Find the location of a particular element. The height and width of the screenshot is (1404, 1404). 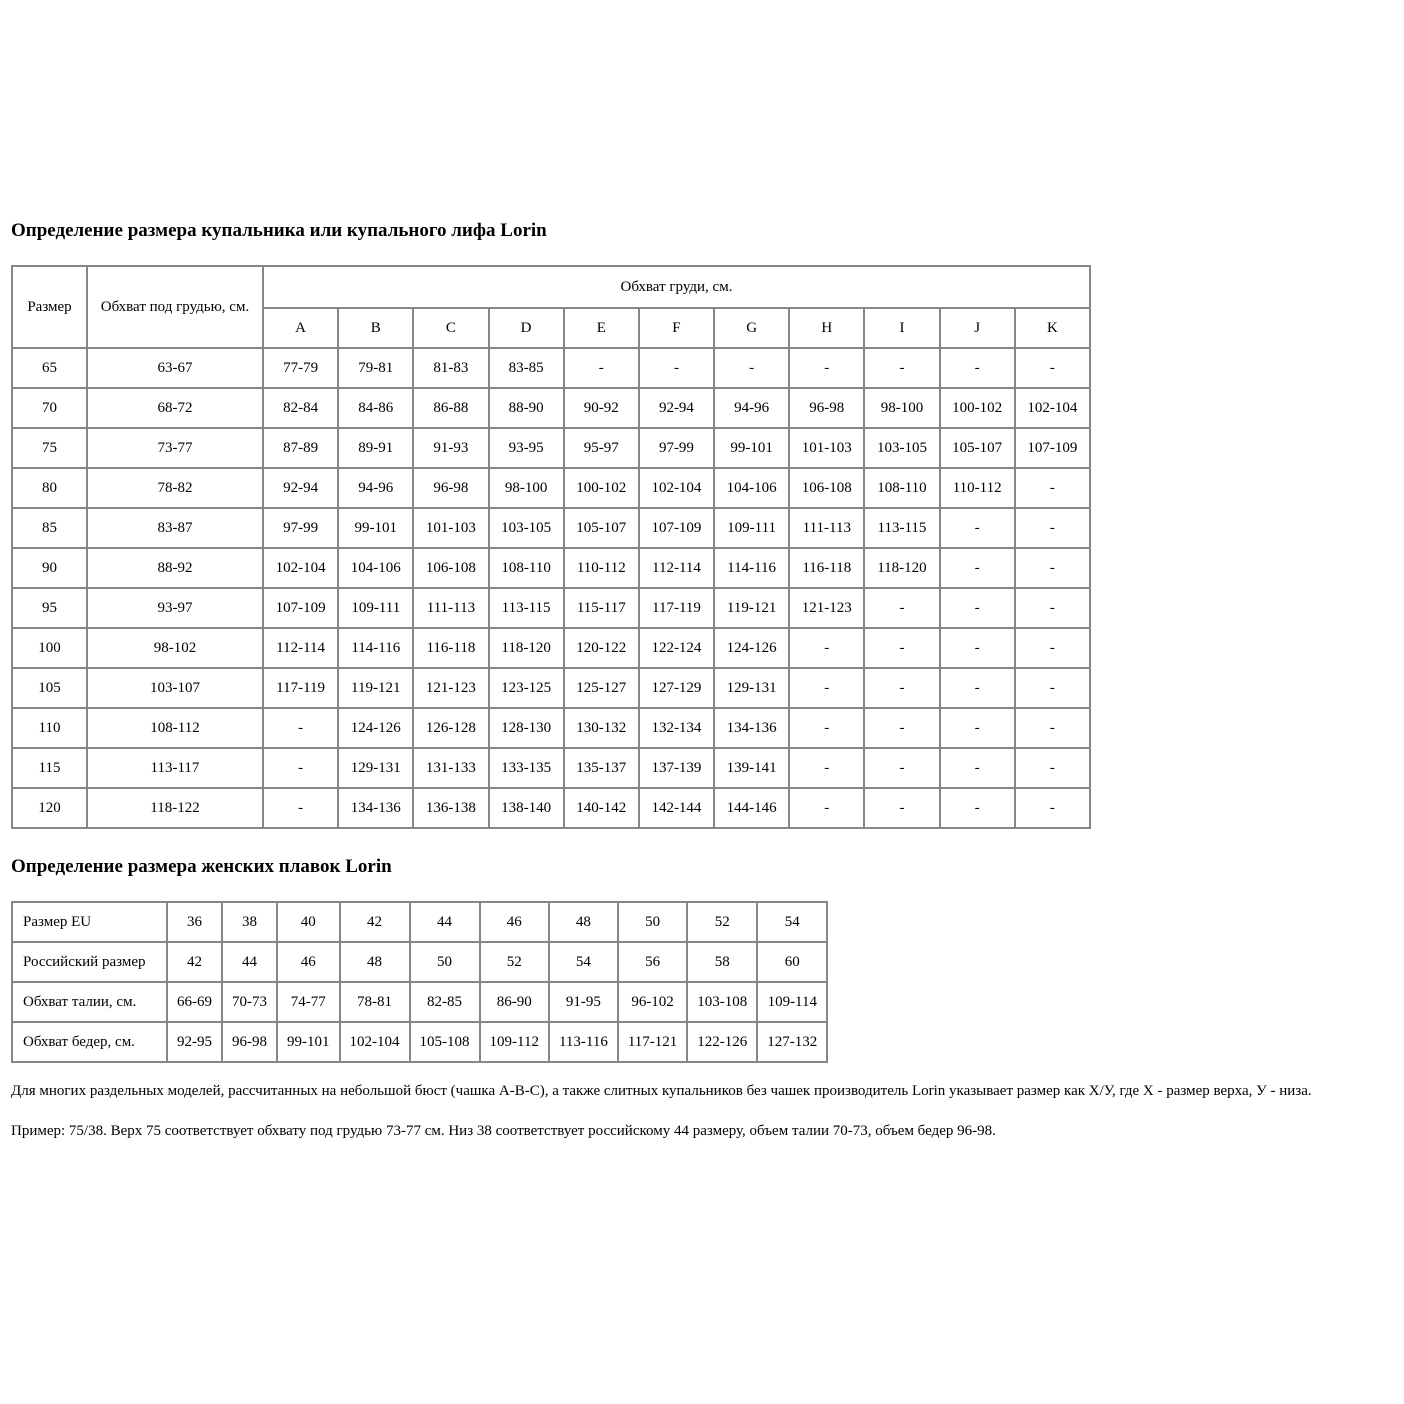

bust-range-cell: 116-118 is located at coordinates (451, 648).